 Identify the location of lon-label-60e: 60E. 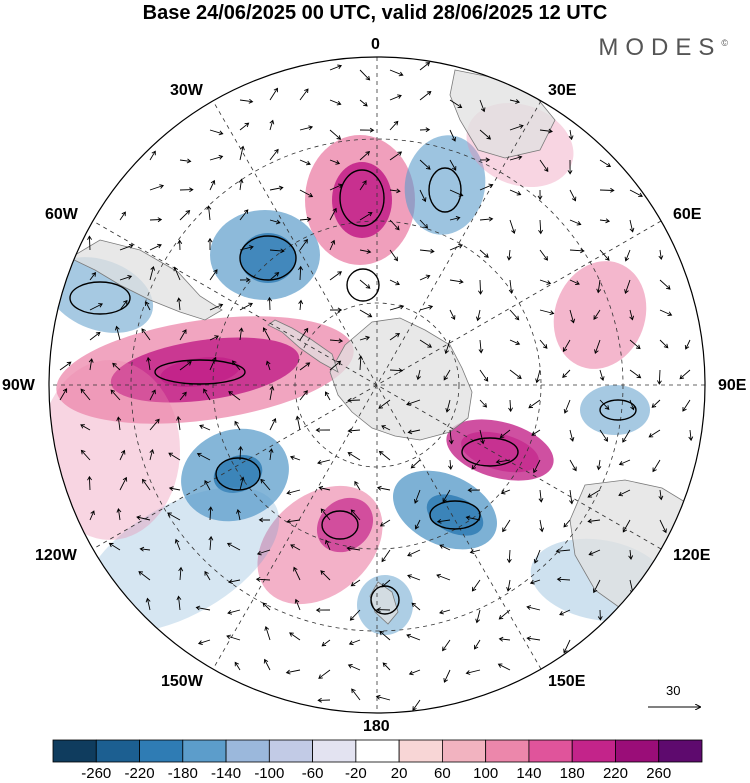
(687, 214).